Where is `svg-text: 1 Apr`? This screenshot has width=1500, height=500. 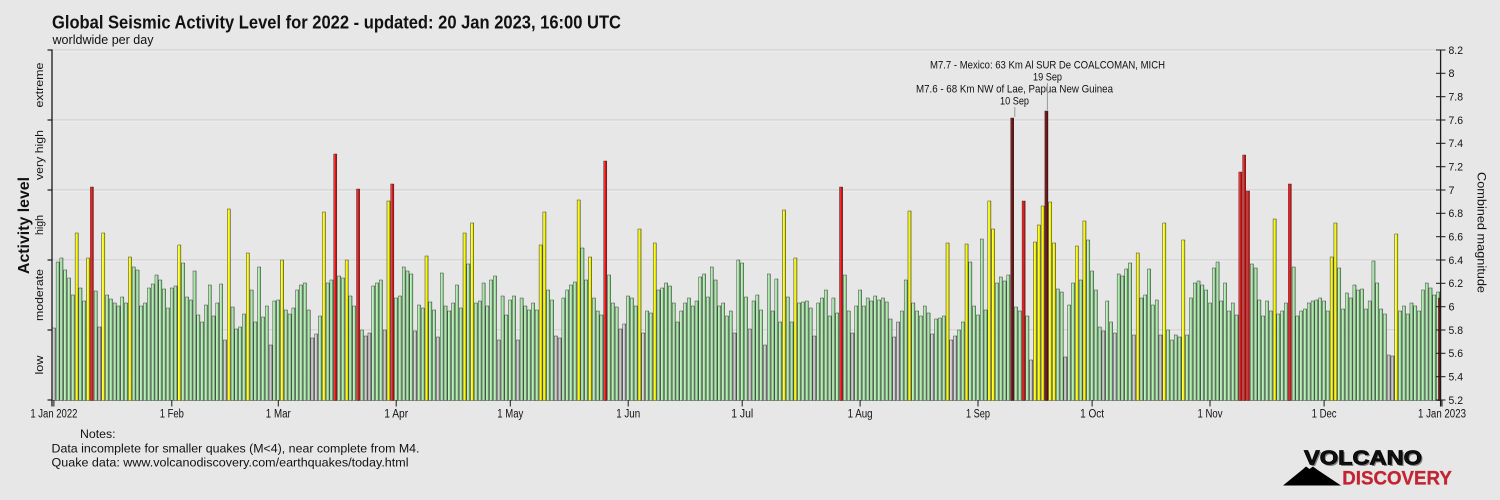
svg-text: 1 Apr is located at coordinates (396, 415).